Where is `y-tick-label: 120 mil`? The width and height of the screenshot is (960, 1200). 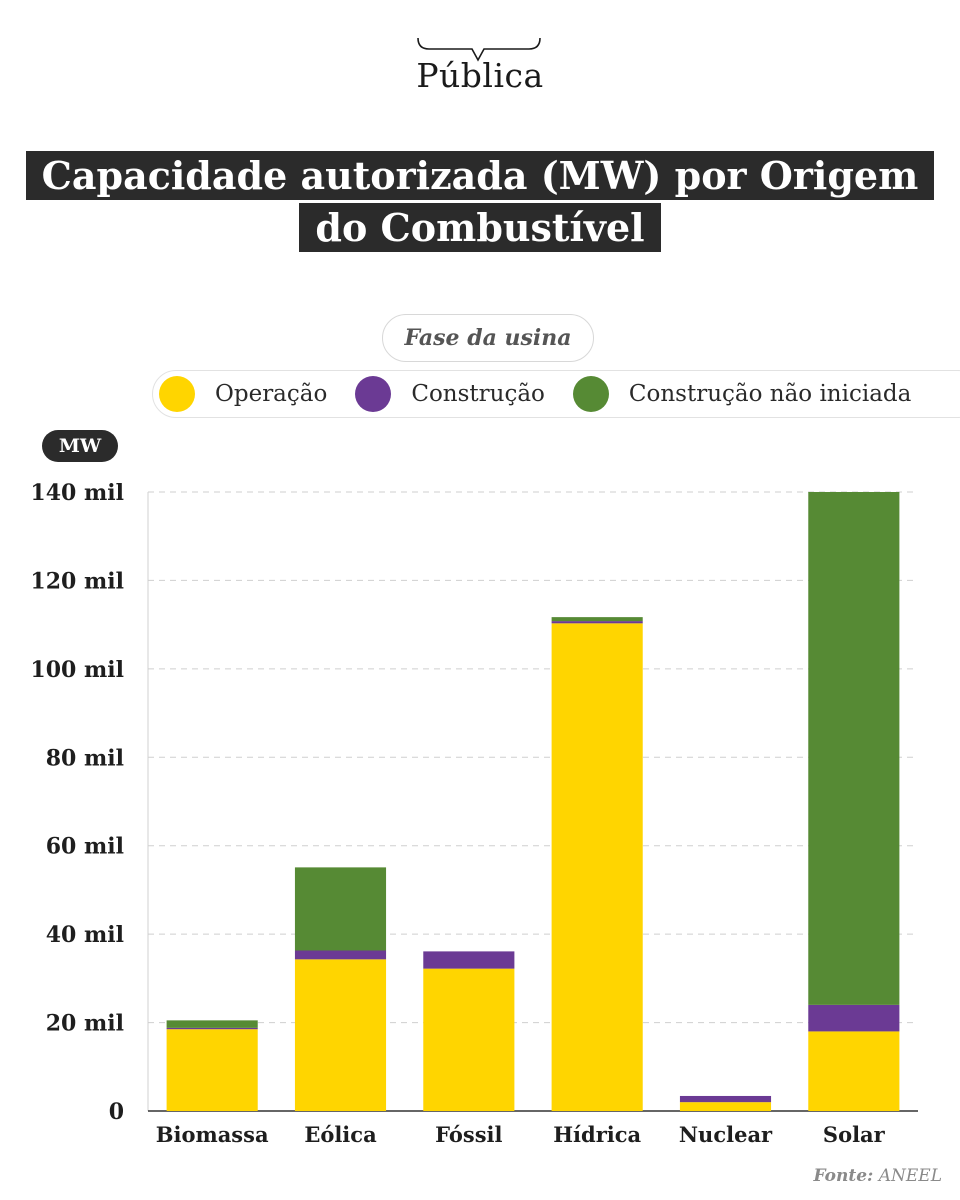 y-tick-label: 120 mil is located at coordinates (77, 581).